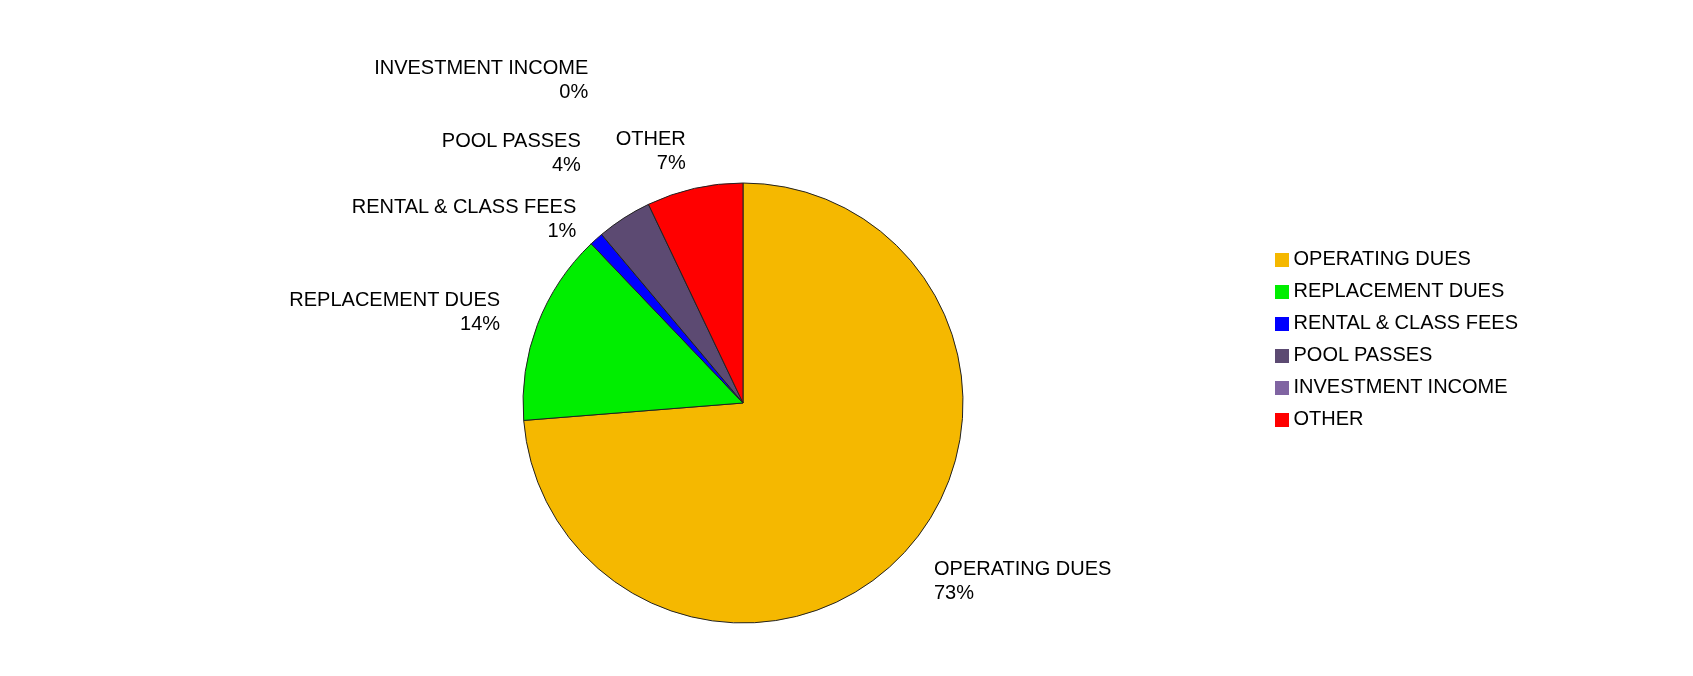  I want to click on data-label: 7%, so click(671, 162).